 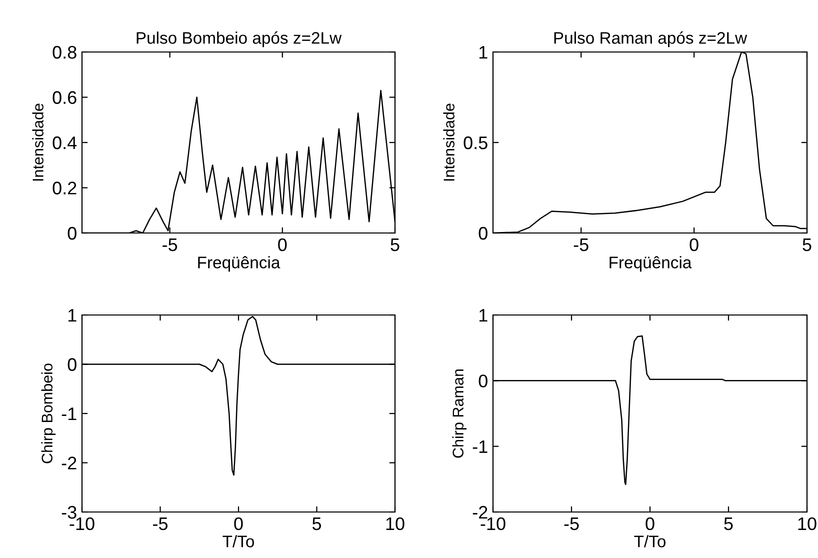 I want to click on y-tick-label: 0.2, so click(x=64, y=188).